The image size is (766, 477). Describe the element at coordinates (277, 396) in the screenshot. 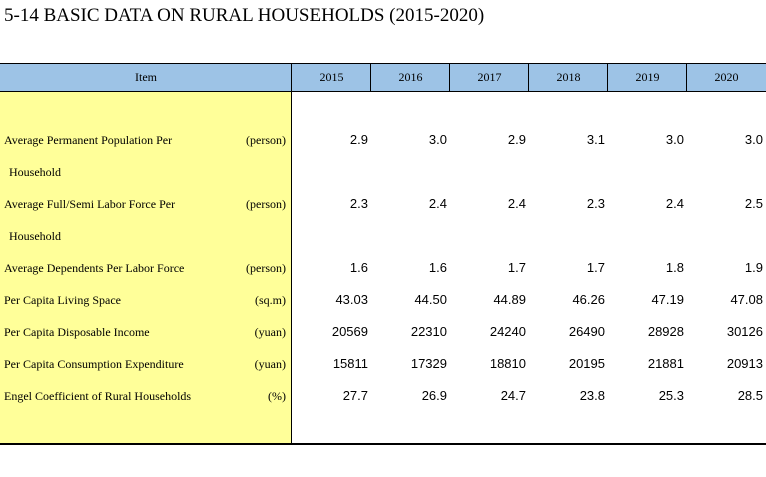

I see `row-unit: (%)` at that location.